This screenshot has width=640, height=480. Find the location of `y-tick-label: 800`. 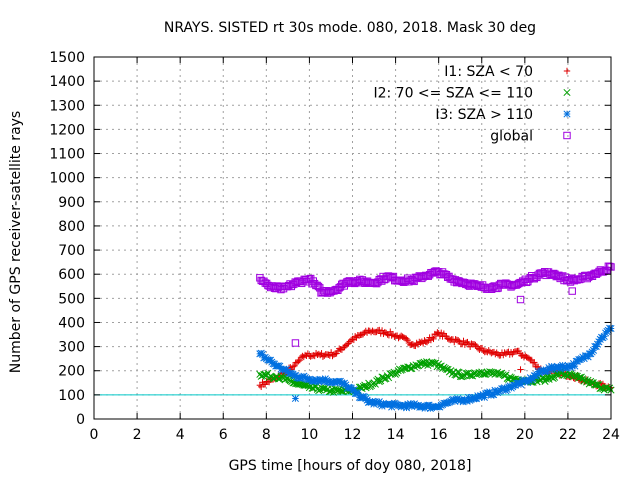

y-tick-label: 800 is located at coordinates (71, 227).